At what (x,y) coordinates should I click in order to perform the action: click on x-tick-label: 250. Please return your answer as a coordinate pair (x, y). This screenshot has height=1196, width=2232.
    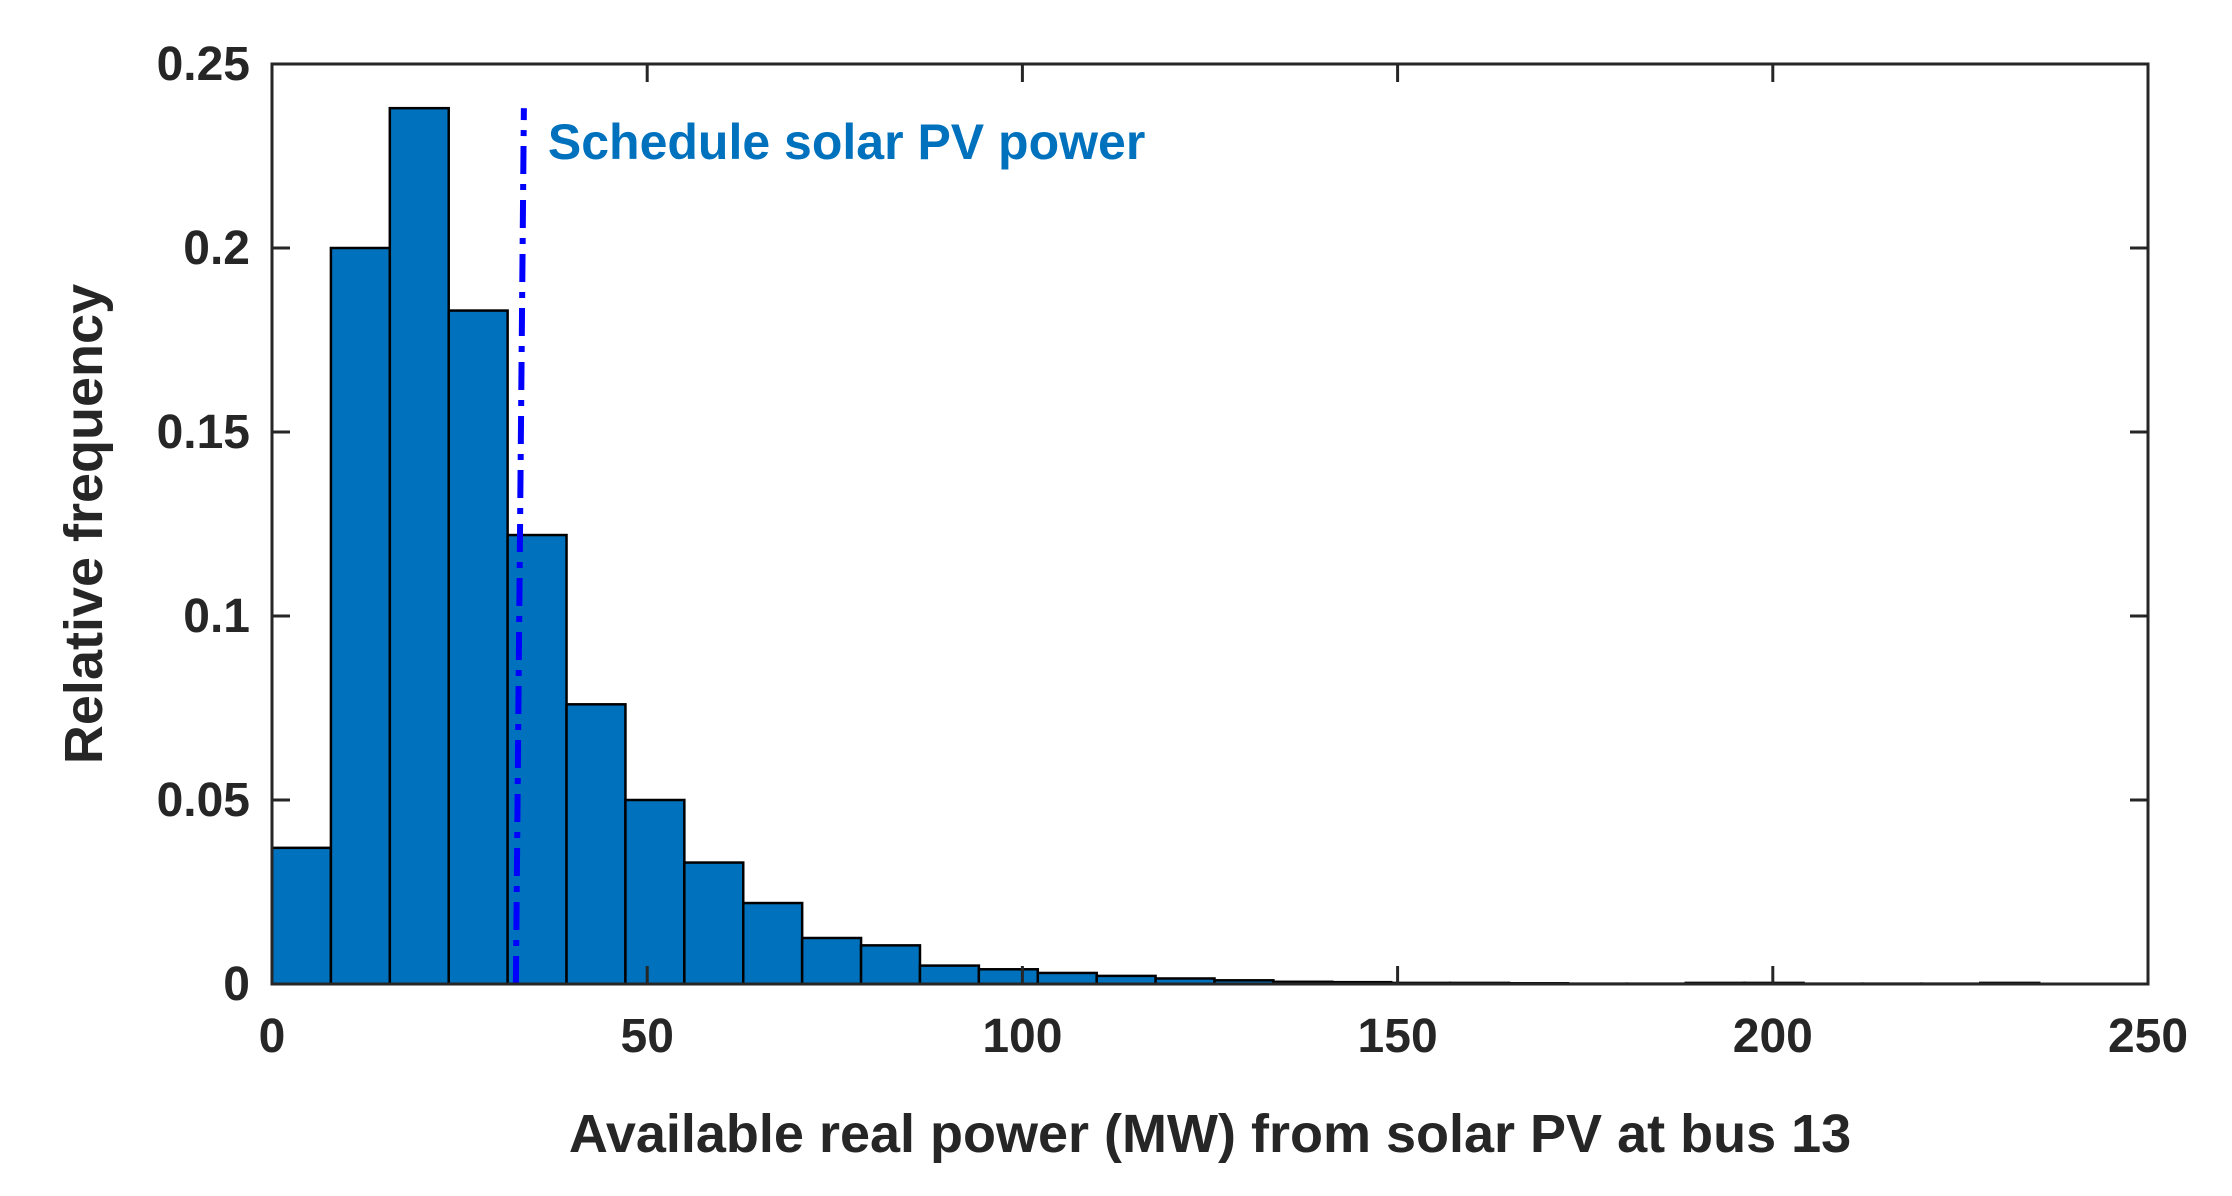
    Looking at the image, I should click on (2148, 1036).